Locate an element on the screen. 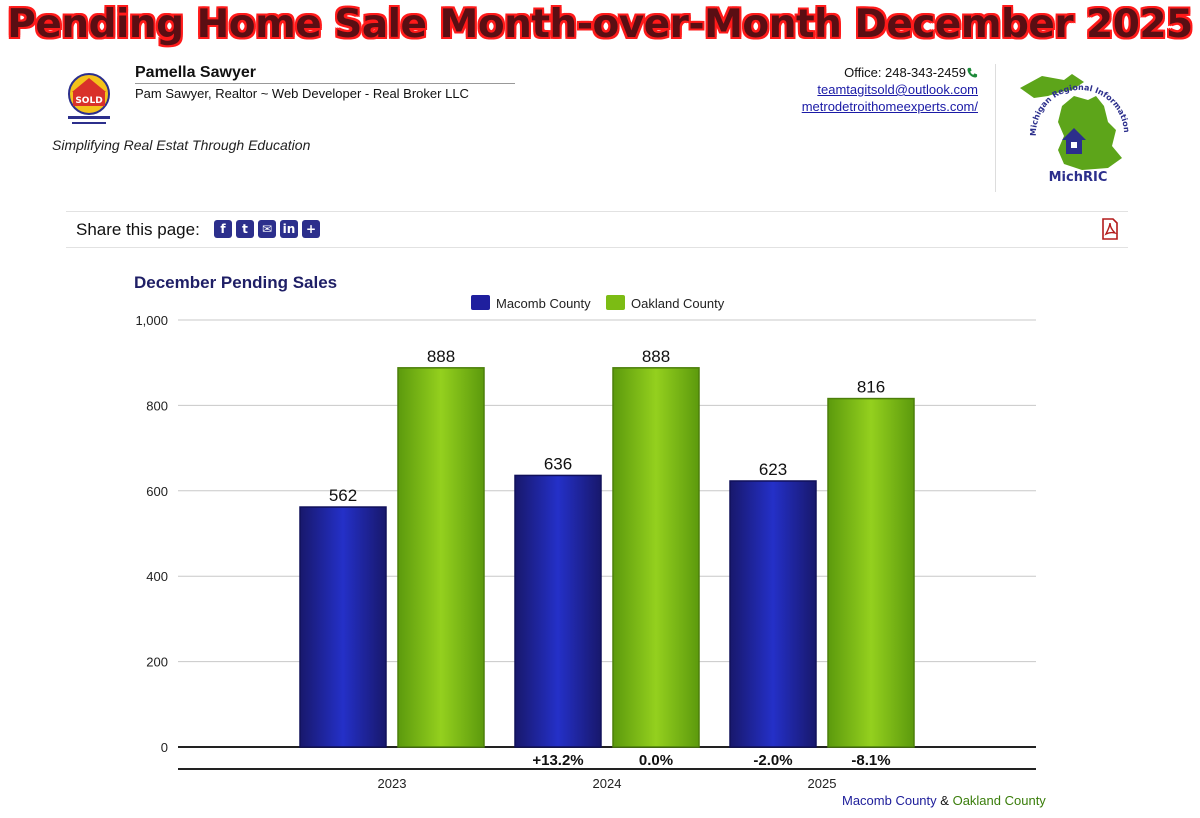 The height and width of the screenshot is (818, 1200). caption-amp: & is located at coordinates (944, 800).